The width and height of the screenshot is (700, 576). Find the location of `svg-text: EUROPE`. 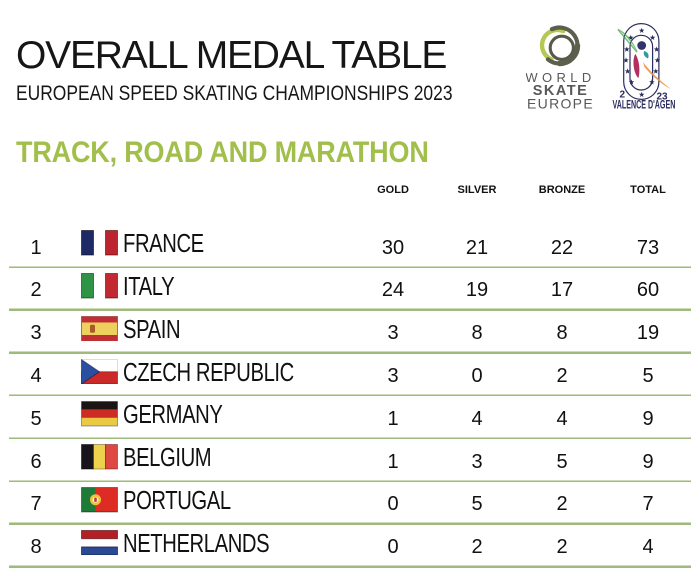

svg-text: EUROPE is located at coordinates (560, 104).